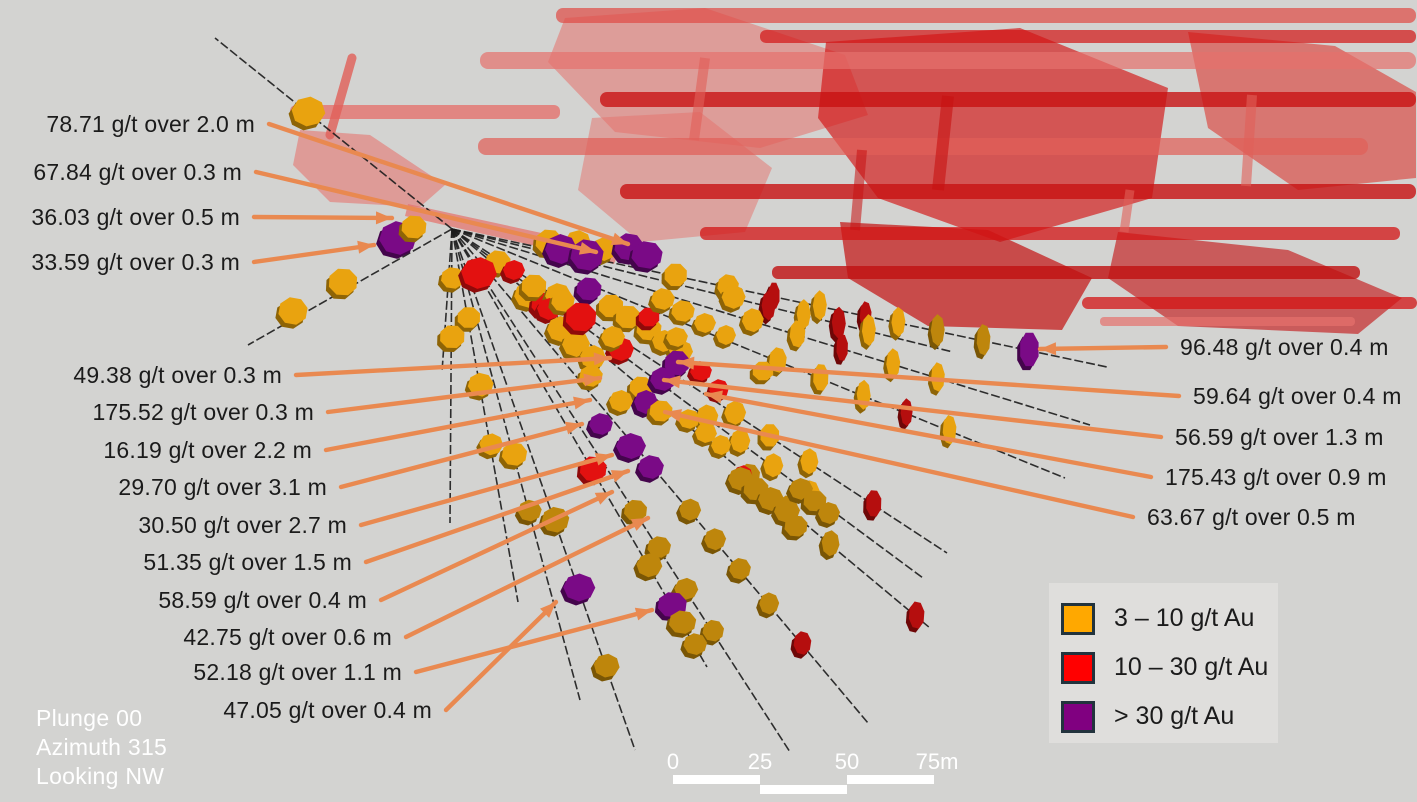  I want to click on assay-annotation: 52.18 g/t over 1.1 m, so click(297, 672).